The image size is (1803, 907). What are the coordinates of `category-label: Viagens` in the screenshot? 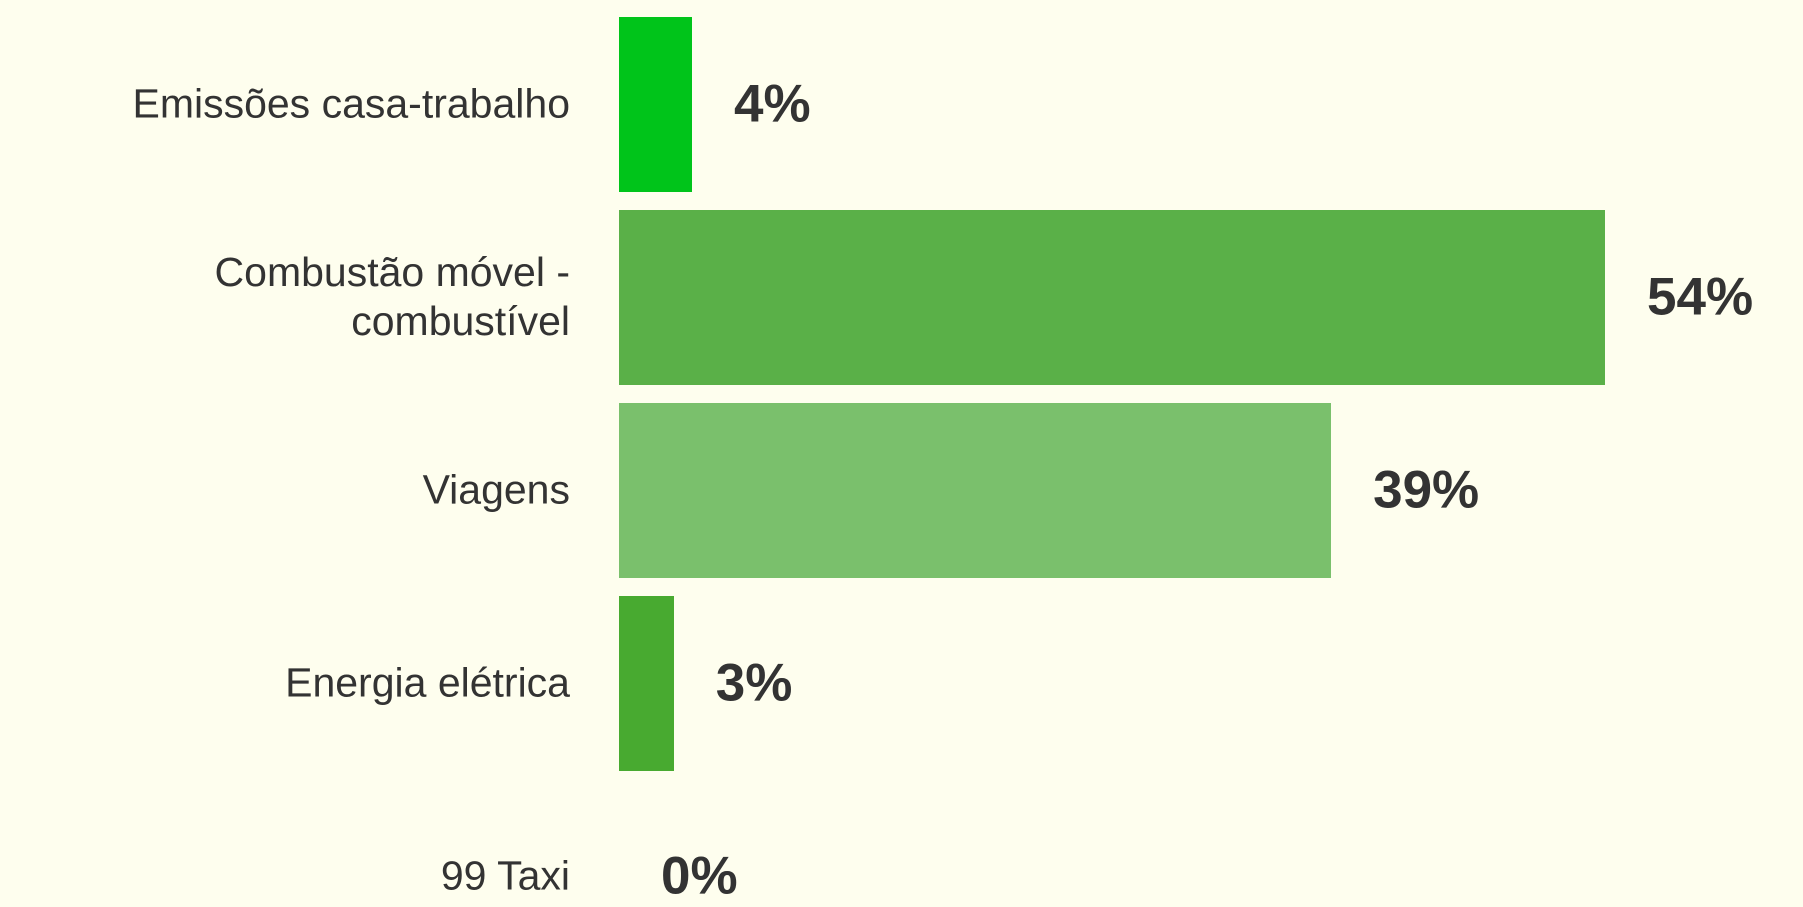 It's located at (496, 489).